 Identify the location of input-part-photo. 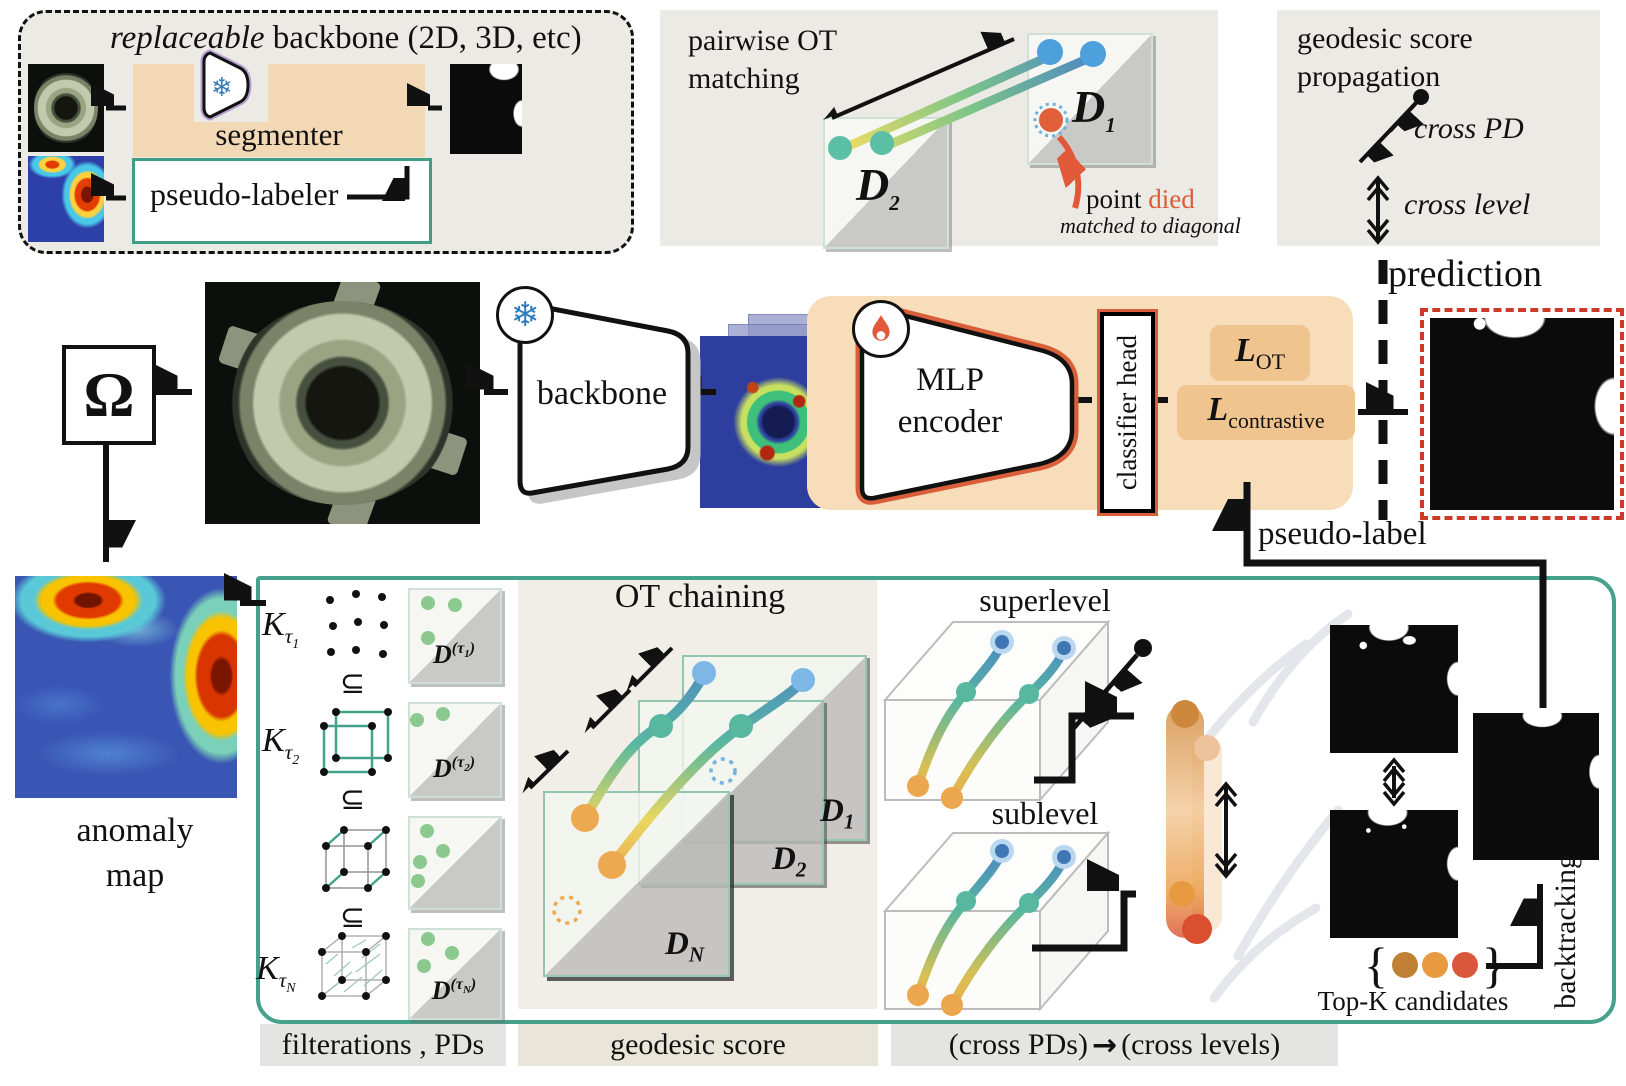
(342, 403).